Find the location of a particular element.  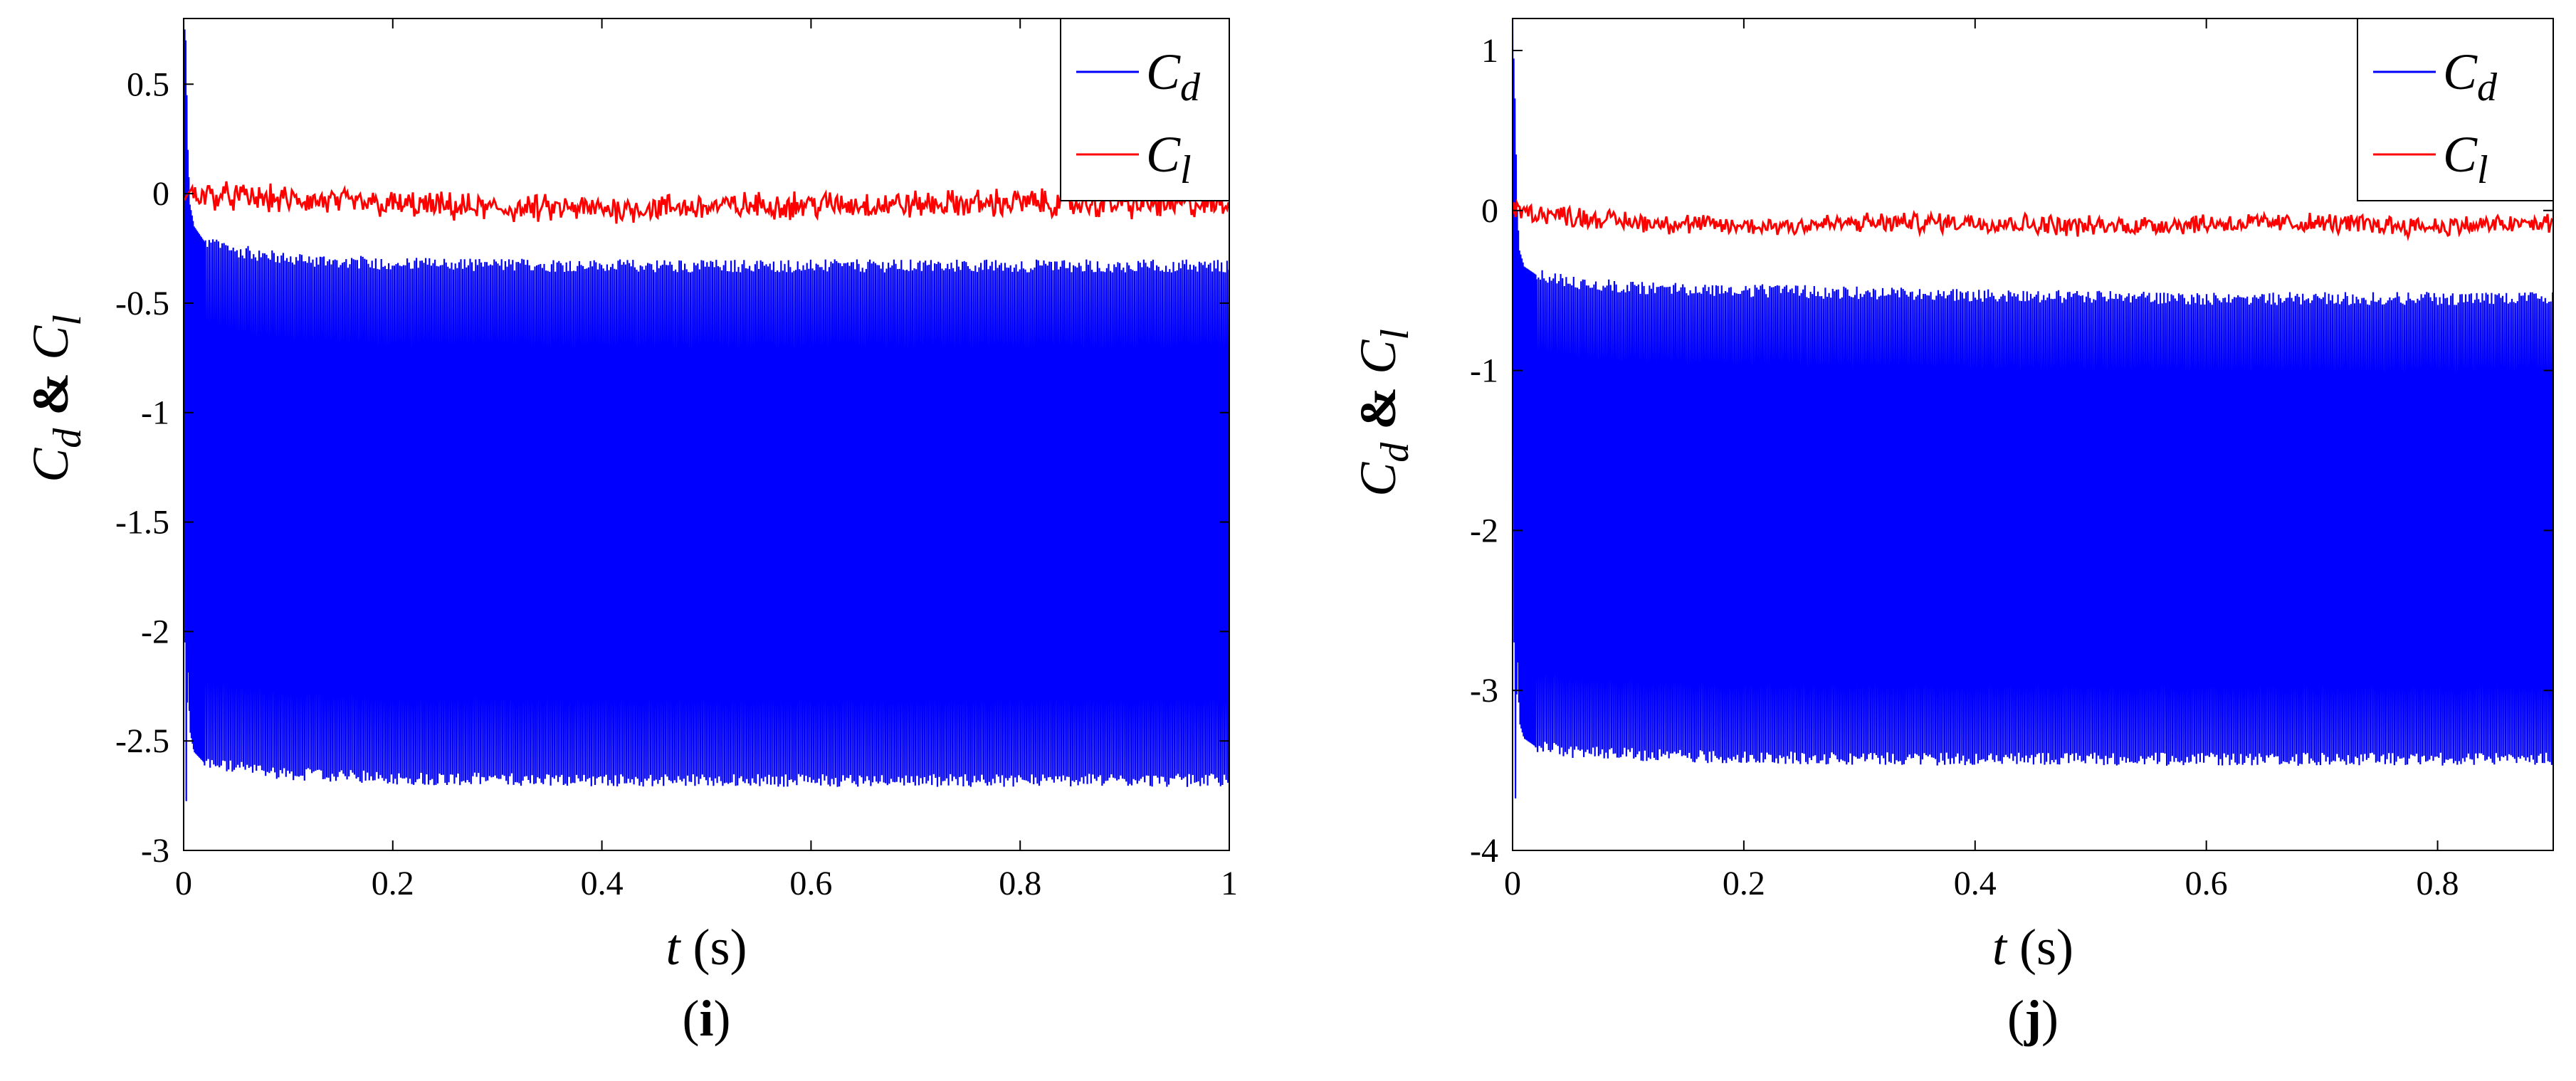

y-tick-label: -2.5 is located at coordinates (142, 741).